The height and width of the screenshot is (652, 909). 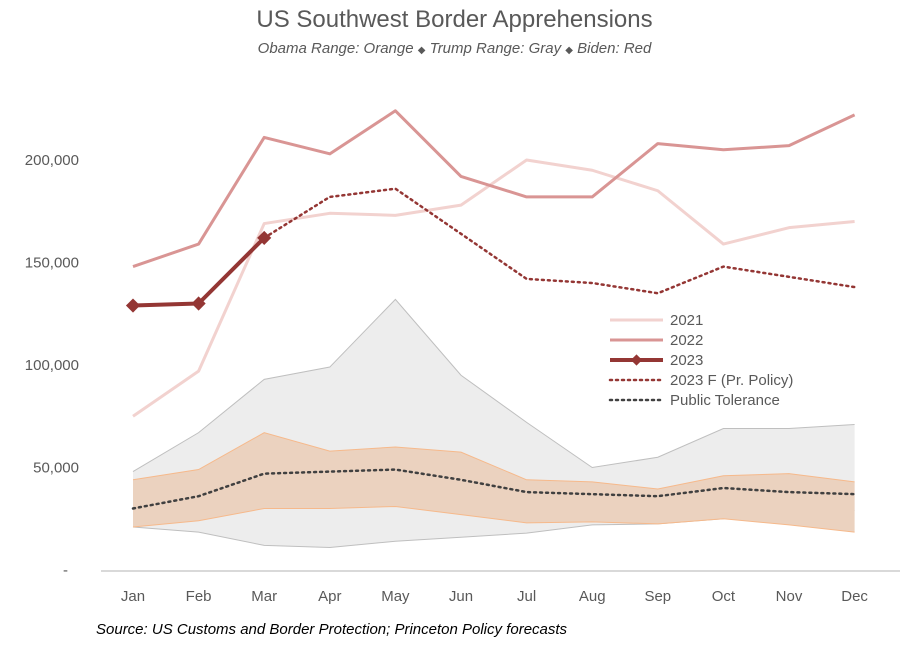 I want to click on y-tick-label: 200,000, so click(x=52, y=160).